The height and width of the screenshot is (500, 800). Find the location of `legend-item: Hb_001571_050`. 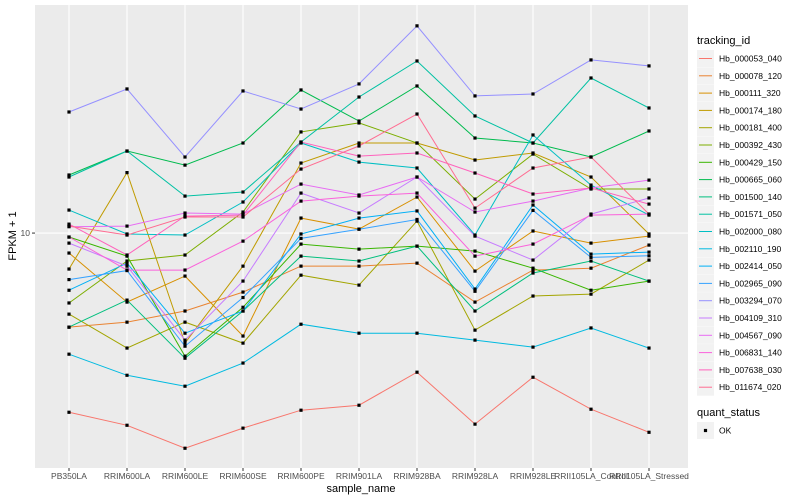

legend-item: Hb_001571_050 is located at coordinates (739, 214).